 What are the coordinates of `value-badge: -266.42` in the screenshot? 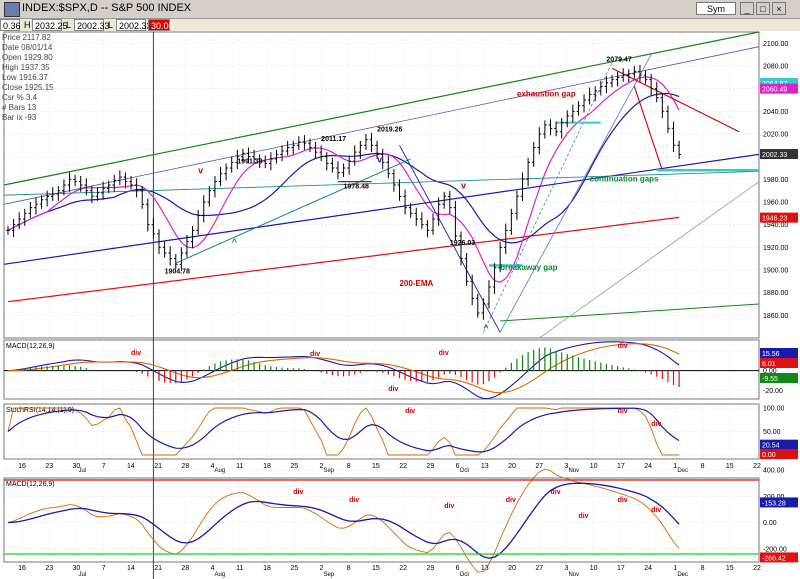 It's located at (779, 557).